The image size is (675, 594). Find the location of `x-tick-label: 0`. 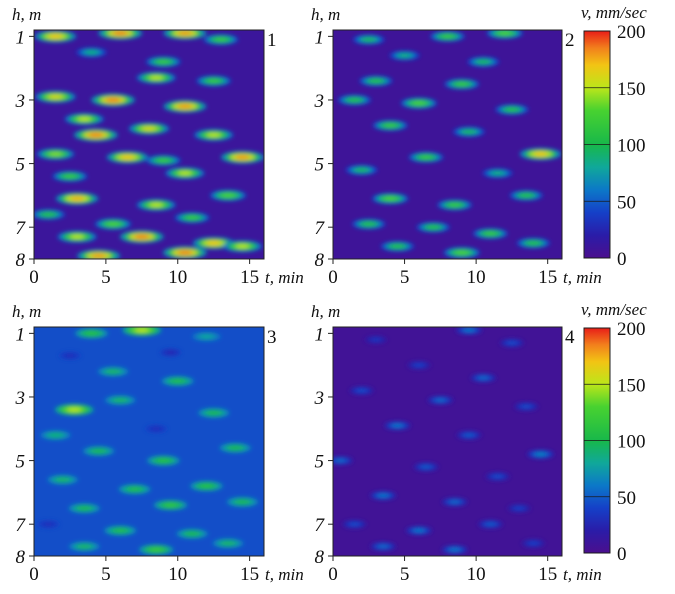

x-tick-label: 0 is located at coordinates (333, 574).